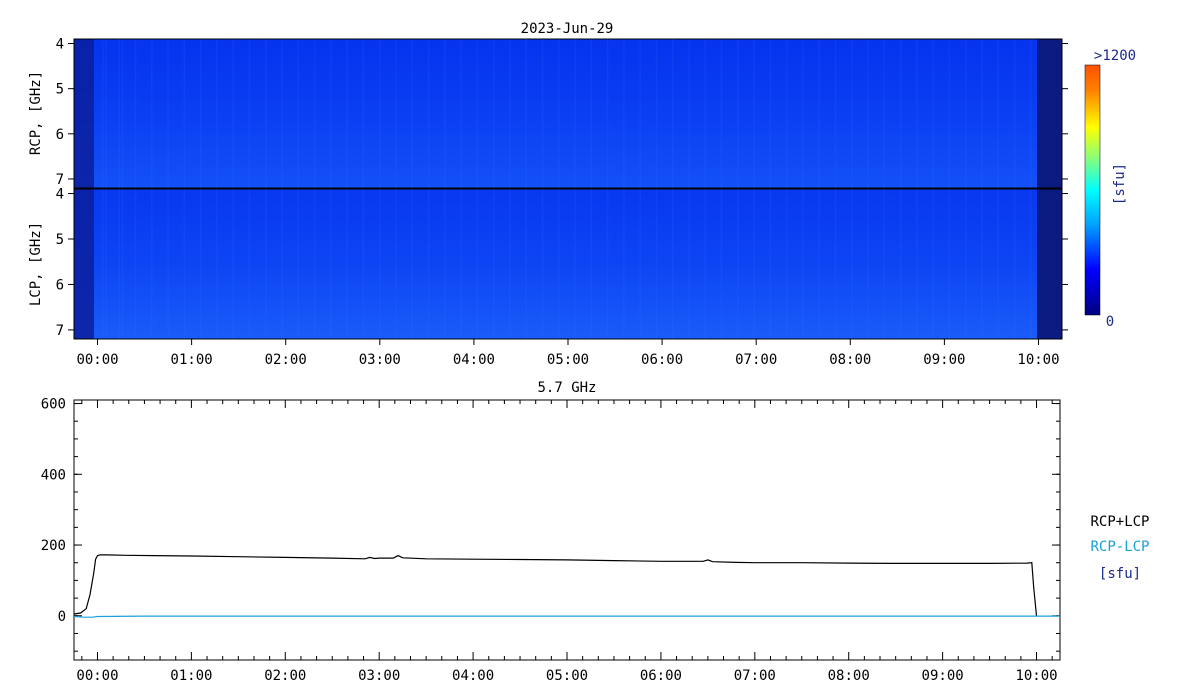  What do you see at coordinates (191, 676) in the screenshot?
I see `lightcurve-xtick-label: 01:00` at bounding box center [191, 676].